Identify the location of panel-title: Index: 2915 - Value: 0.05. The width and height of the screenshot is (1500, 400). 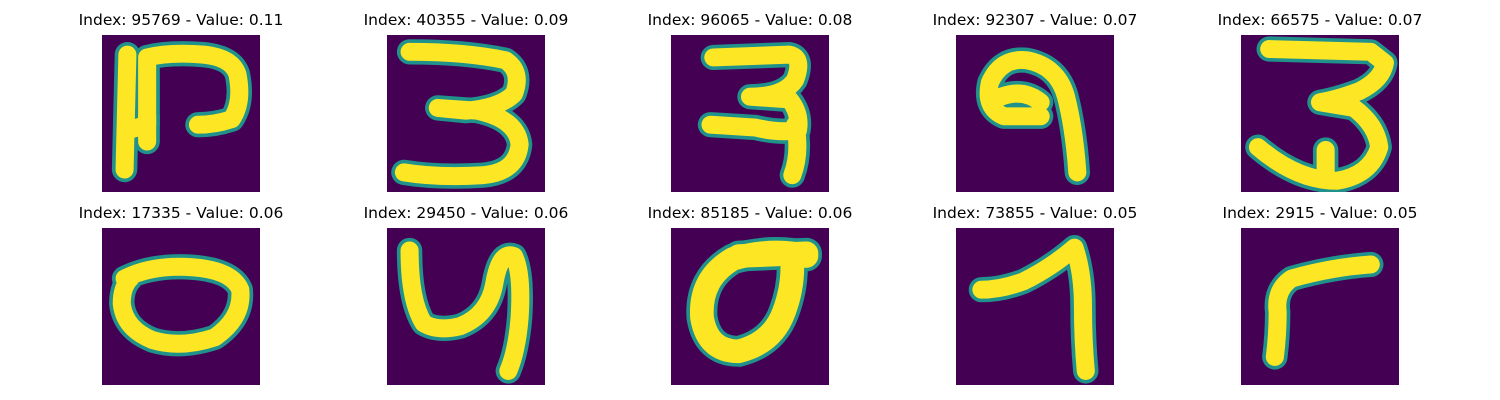
(1320, 213).